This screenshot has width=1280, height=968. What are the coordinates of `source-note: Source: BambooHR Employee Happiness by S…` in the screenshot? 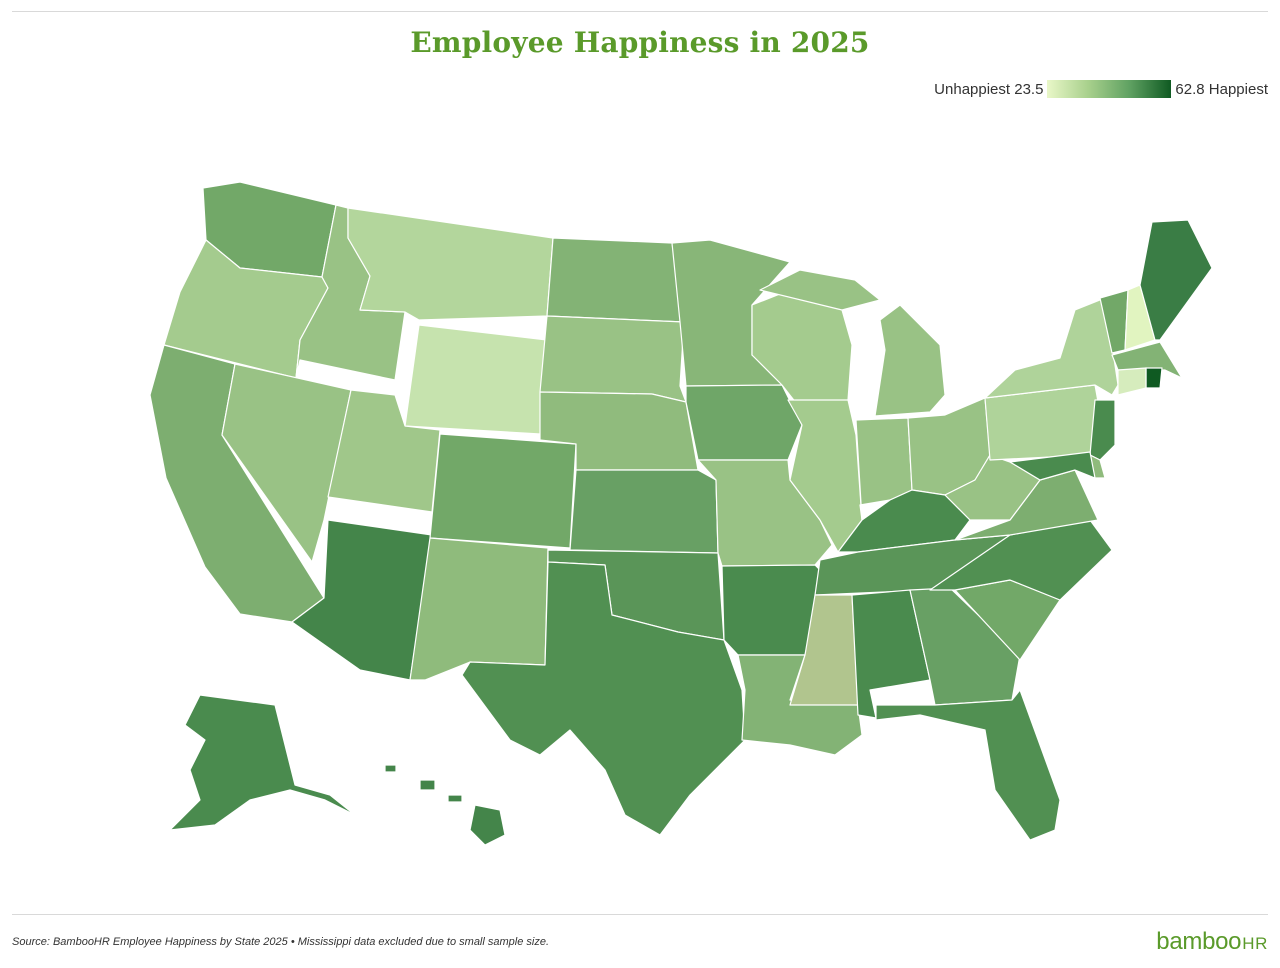 It's located at (281, 942).